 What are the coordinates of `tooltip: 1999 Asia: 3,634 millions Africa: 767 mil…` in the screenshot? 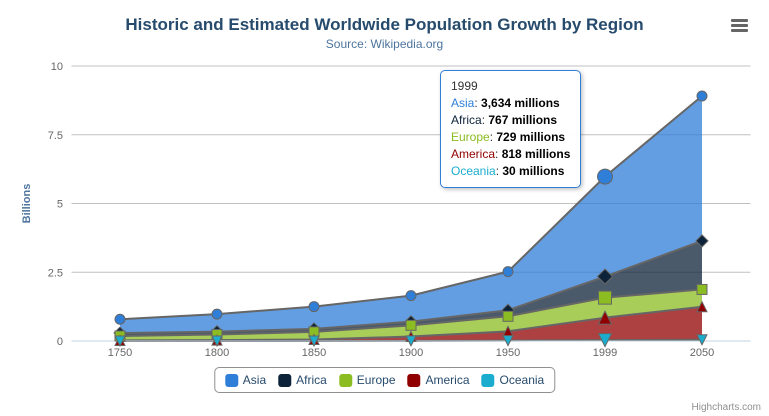 It's located at (511, 129).